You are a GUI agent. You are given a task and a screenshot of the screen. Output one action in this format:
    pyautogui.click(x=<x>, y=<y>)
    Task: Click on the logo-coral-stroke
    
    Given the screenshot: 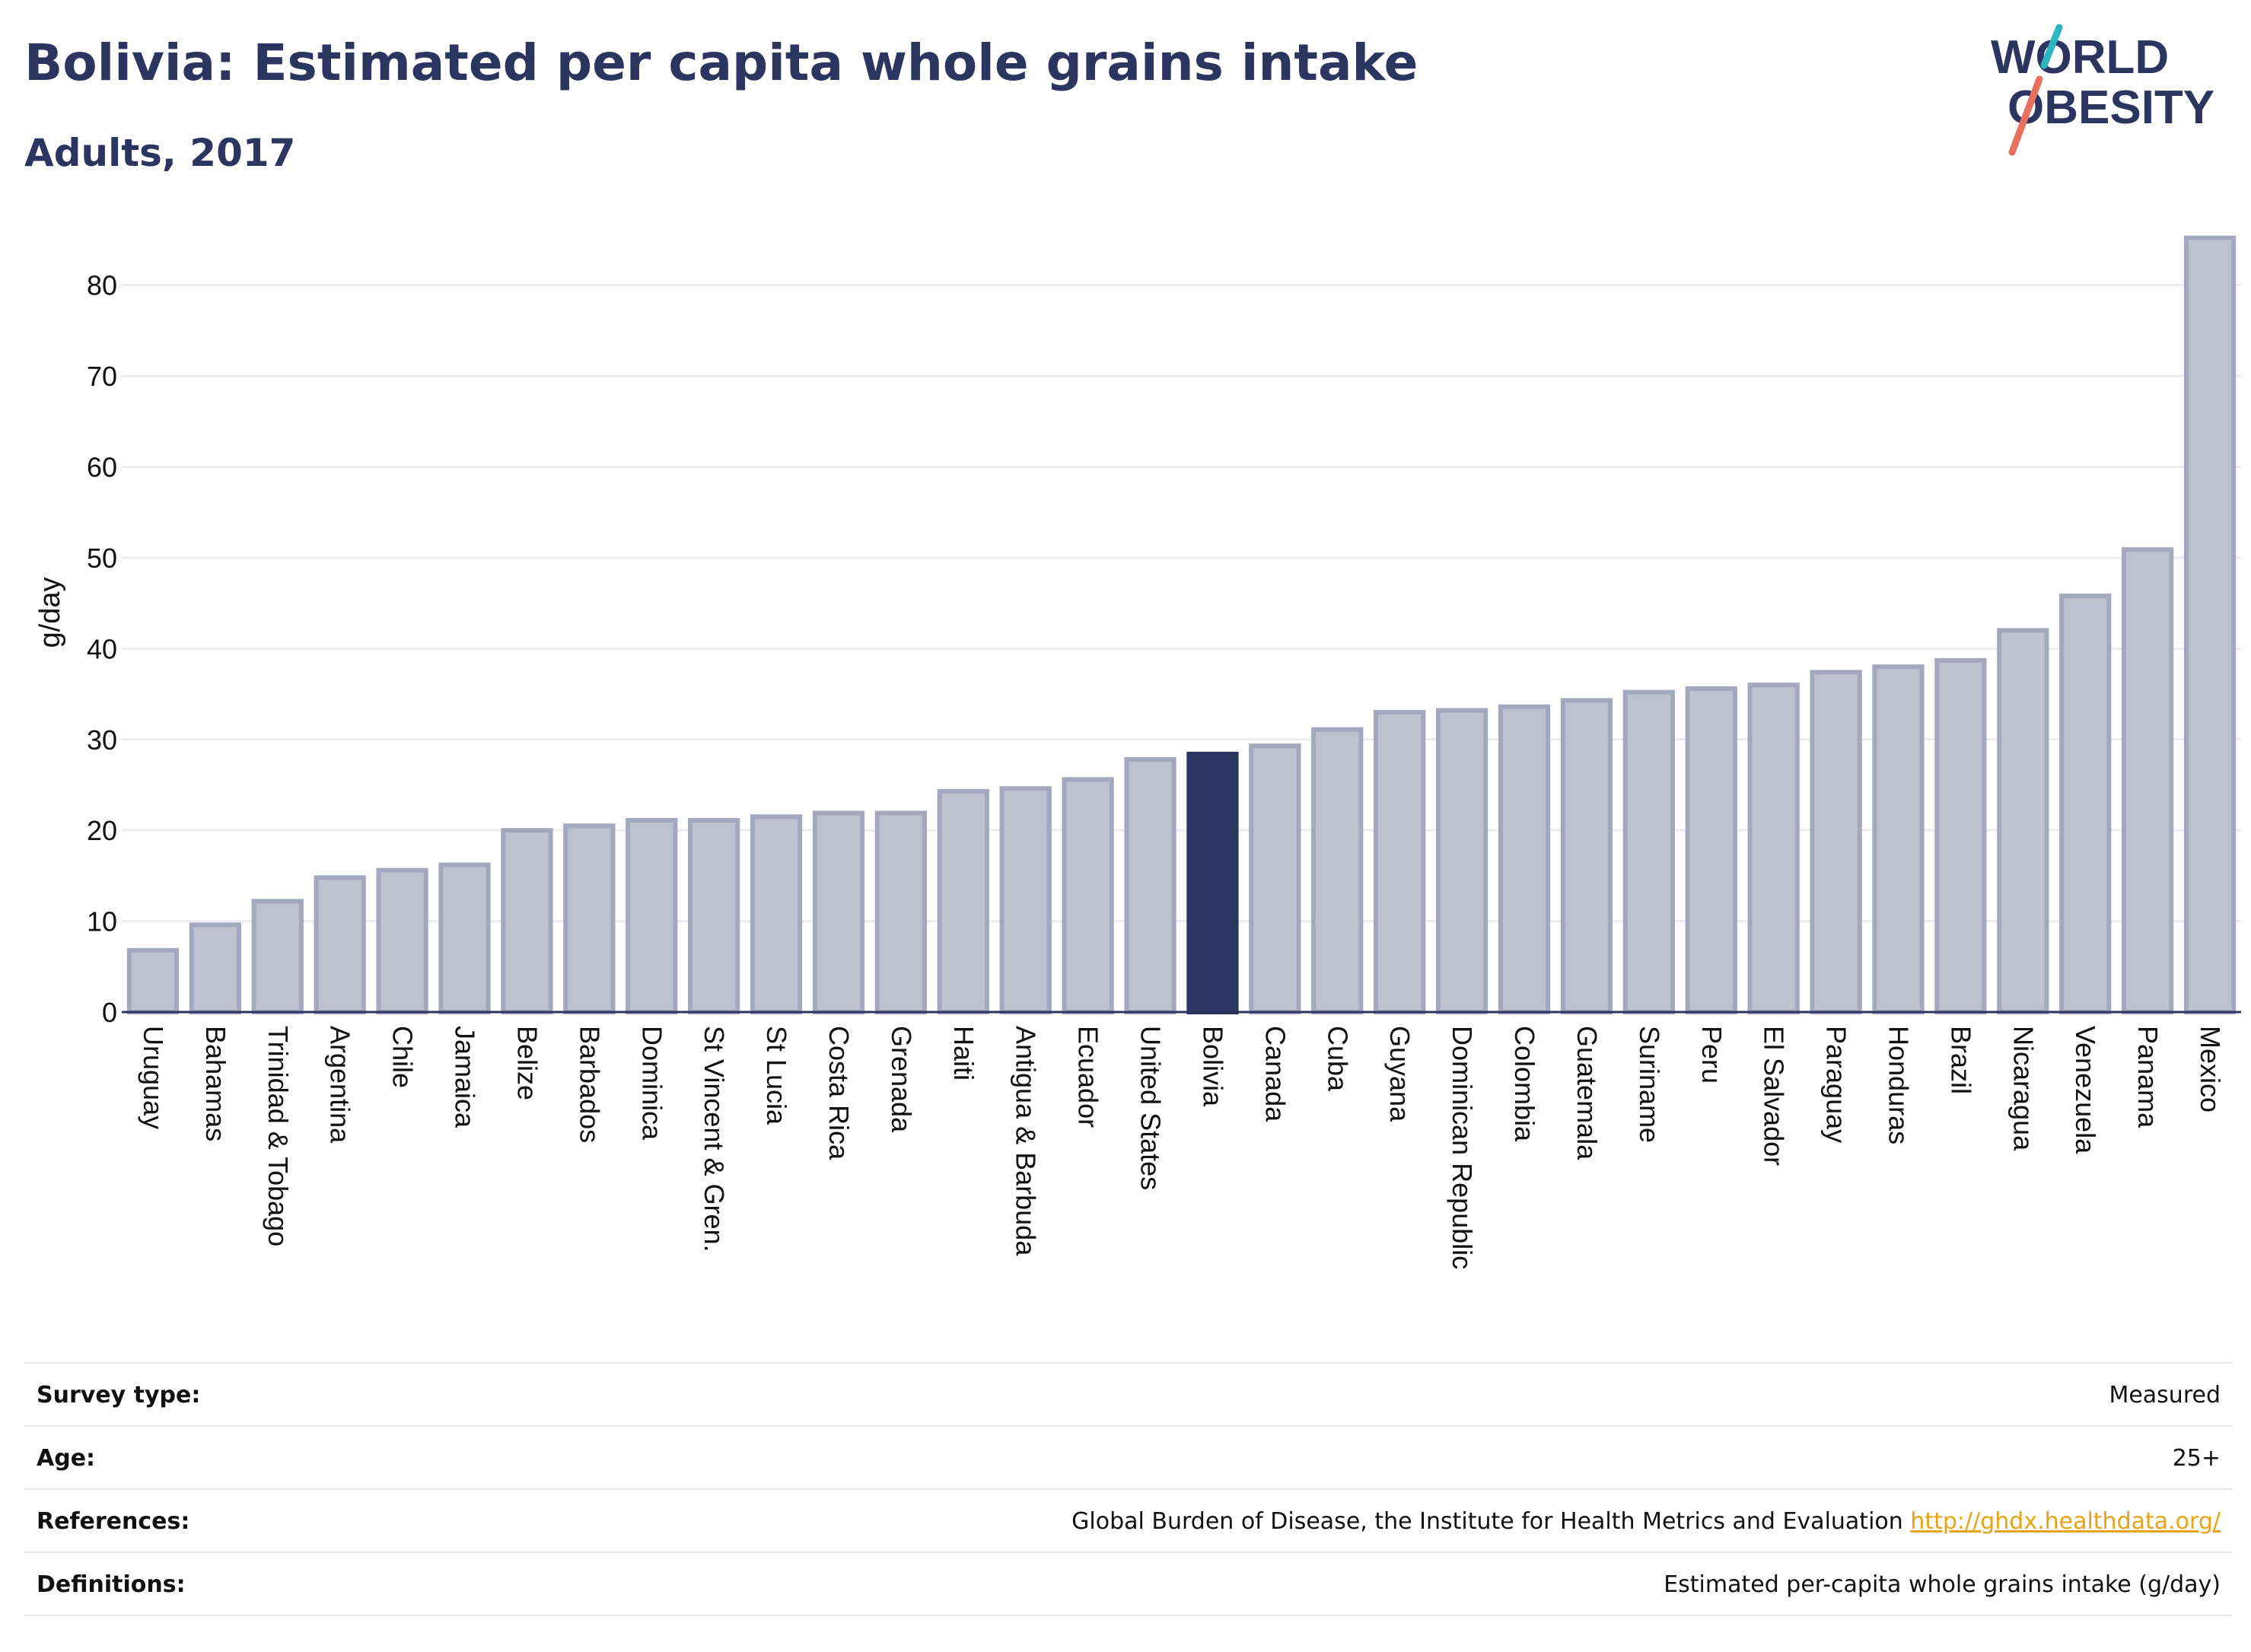 What is the action you would take?
    pyautogui.click(x=2025, y=115)
    